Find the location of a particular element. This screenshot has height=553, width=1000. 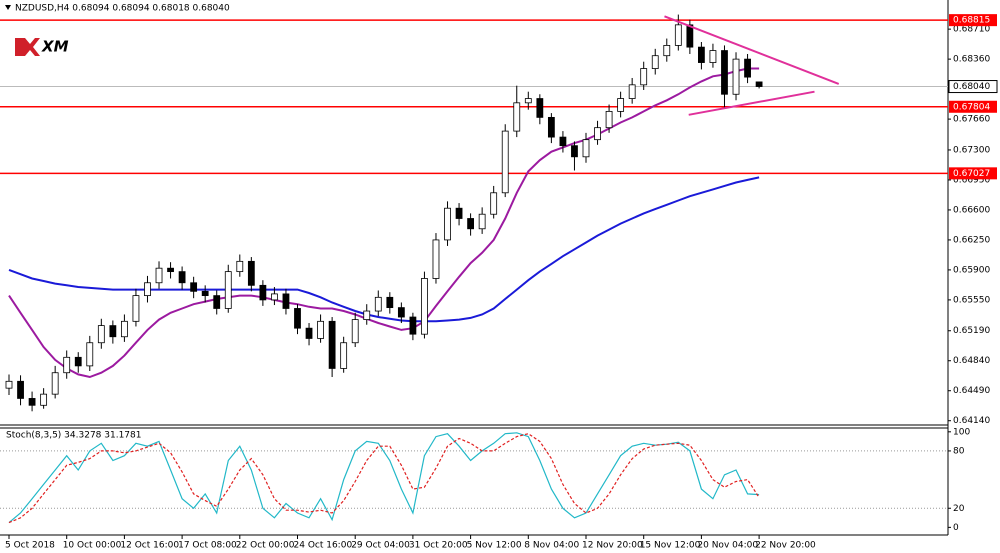

x-tick-label: 12 Oct 16:00 is located at coordinates (149, 546).